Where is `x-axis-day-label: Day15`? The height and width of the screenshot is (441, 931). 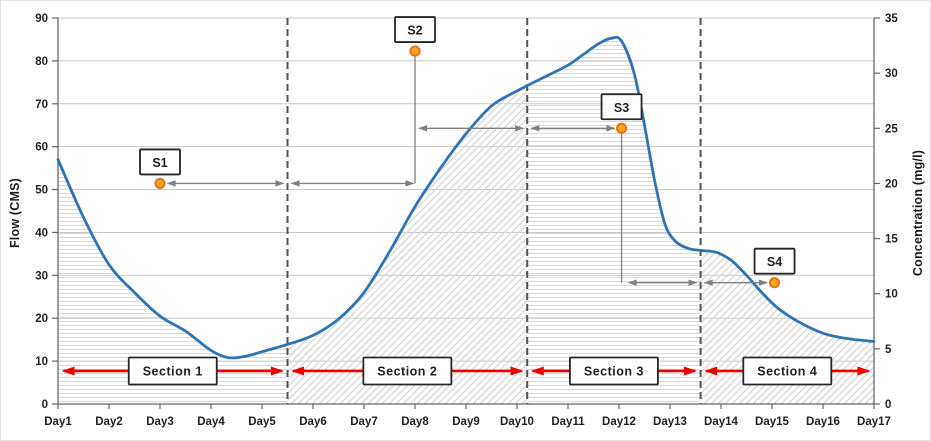 x-axis-day-label: Day15 is located at coordinates (772, 422).